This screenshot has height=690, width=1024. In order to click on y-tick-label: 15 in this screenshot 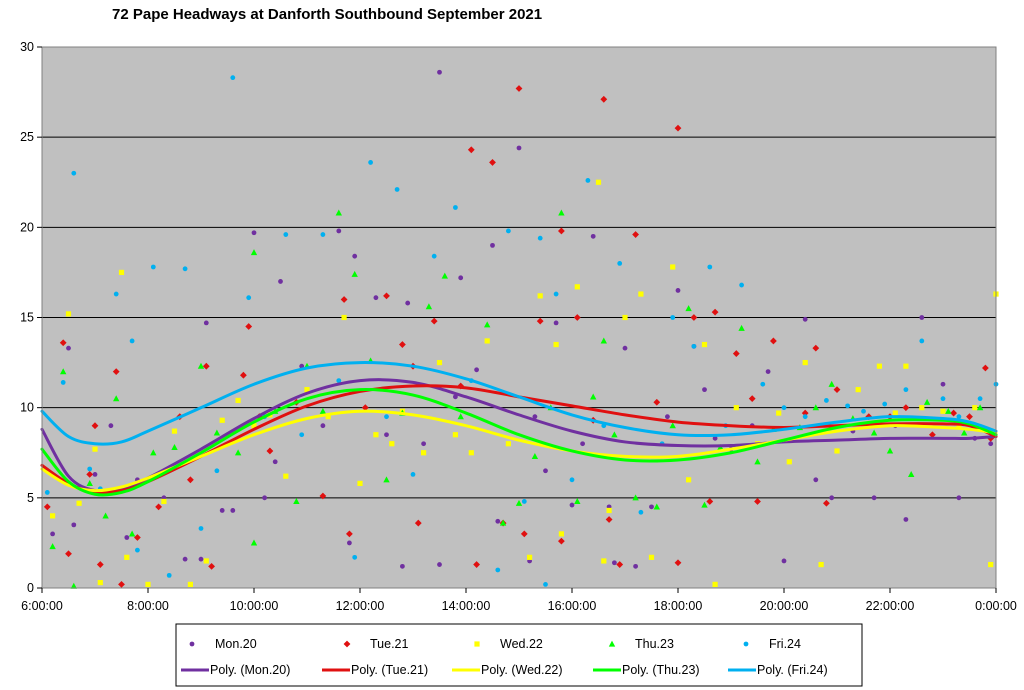, I will do `click(27, 318)`.